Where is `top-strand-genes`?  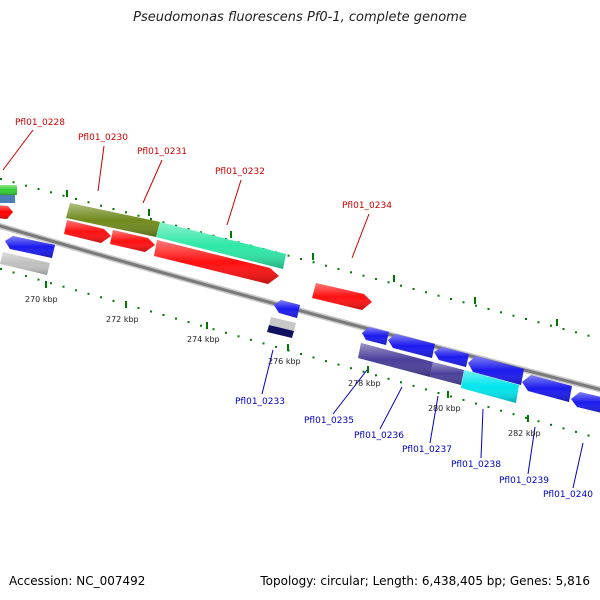
top-strand-genes is located at coordinates (186, 247).